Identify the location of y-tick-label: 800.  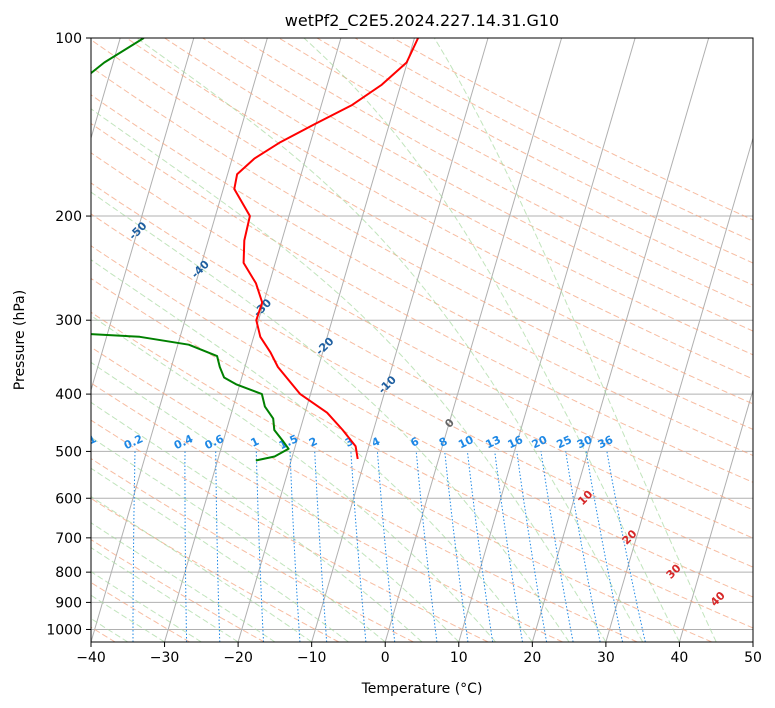
(68, 573).